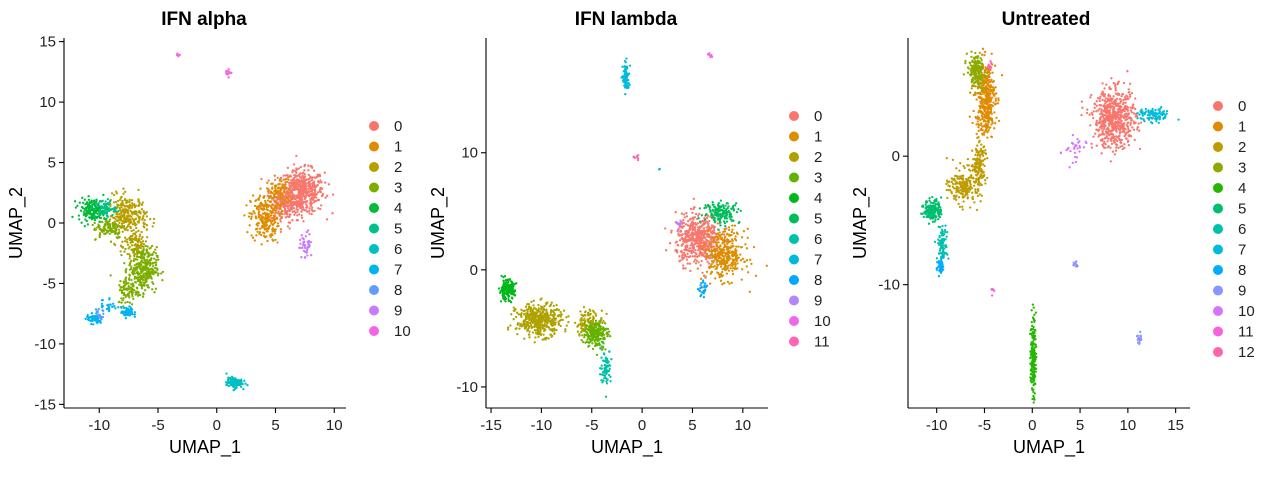 The width and height of the screenshot is (1264, 488). What do you see at coordinates (374, 146) in the screenshot?
I see `legend-swatch` at bounding box center [374, 146].